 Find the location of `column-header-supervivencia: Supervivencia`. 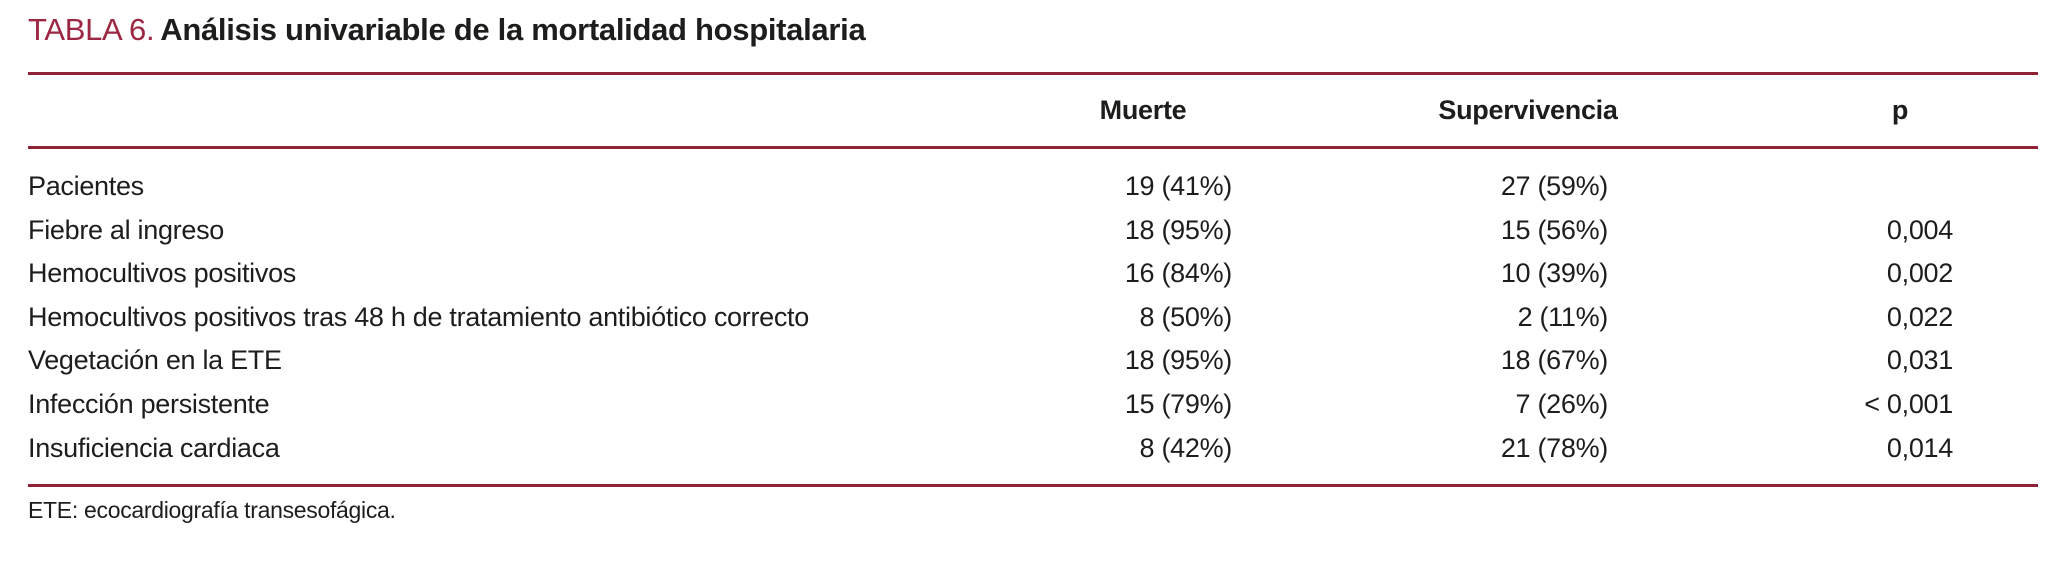

column-header-supervivencia: Supervivencia is located at coordinates (1448, 112).